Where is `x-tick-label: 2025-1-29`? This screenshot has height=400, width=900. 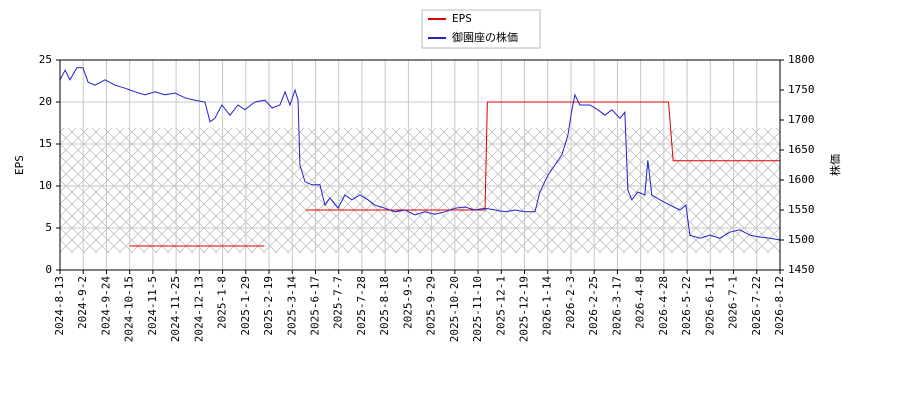 x-tick-label: 2025-1-29 is located at coordinates (245, 306).